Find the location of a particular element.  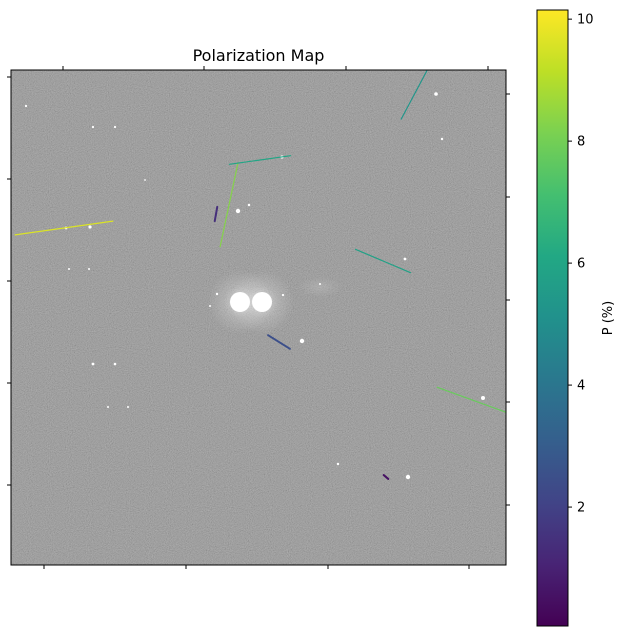

chart-title: Polarization Map is located at coordinates (259, 55).